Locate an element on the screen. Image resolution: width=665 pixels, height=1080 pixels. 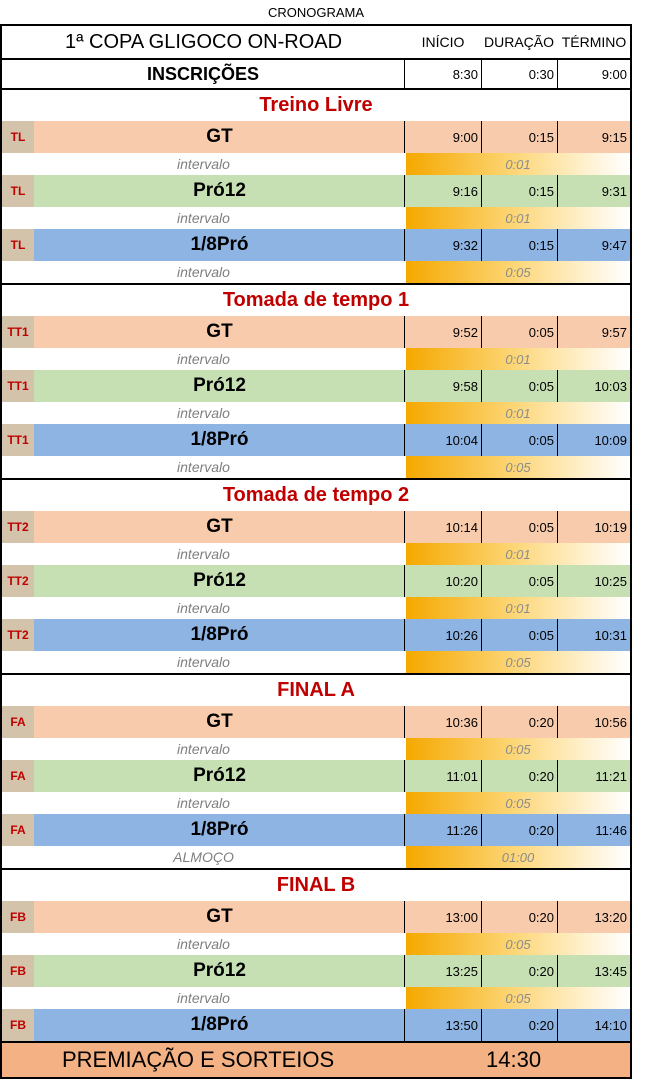
race-end: 10:31 is located at coordinates (610, 635).